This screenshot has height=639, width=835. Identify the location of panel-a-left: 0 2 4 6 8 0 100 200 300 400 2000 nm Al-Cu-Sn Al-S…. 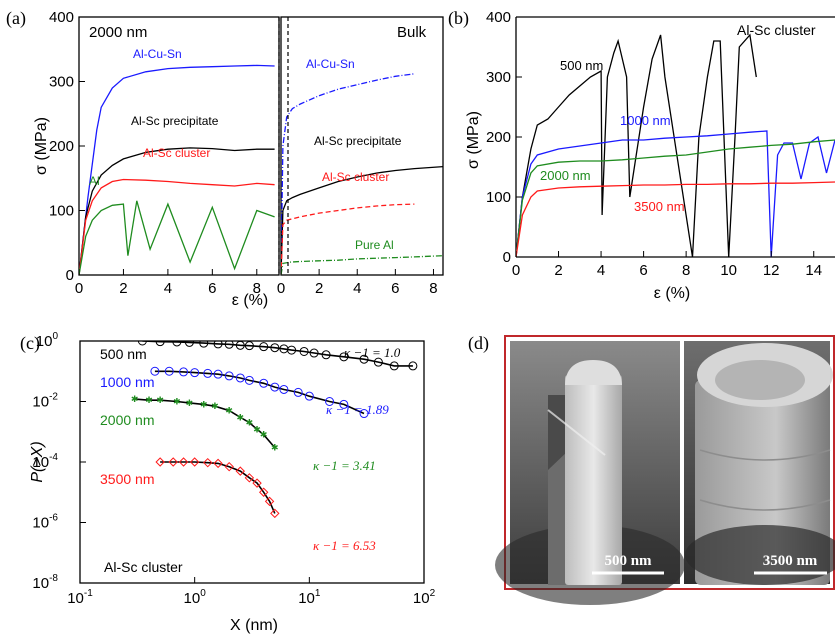
(164, 153).